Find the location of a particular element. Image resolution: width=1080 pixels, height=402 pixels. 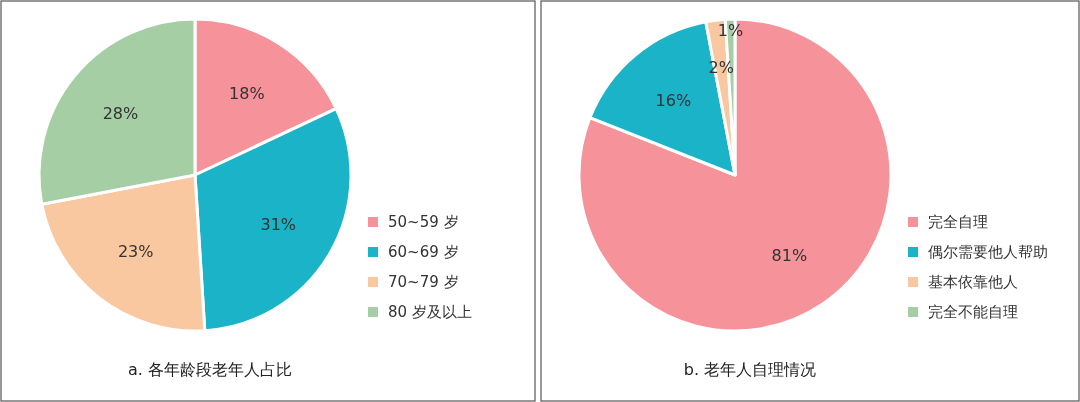

data-label: 1% is located at coordinates (730, 30).